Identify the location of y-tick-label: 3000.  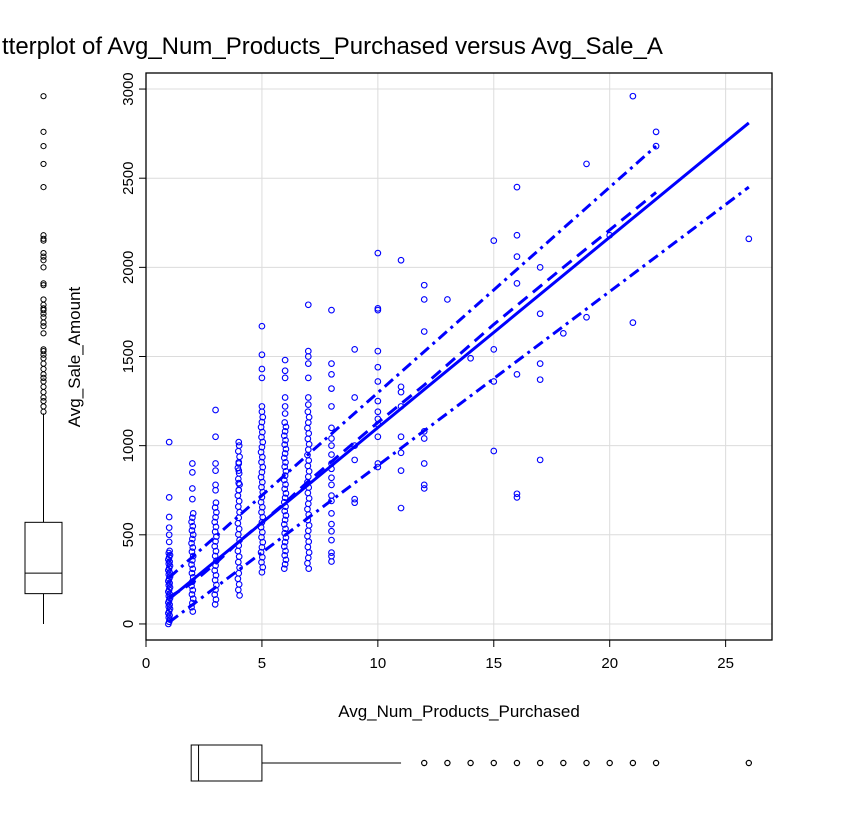
(128, 88).